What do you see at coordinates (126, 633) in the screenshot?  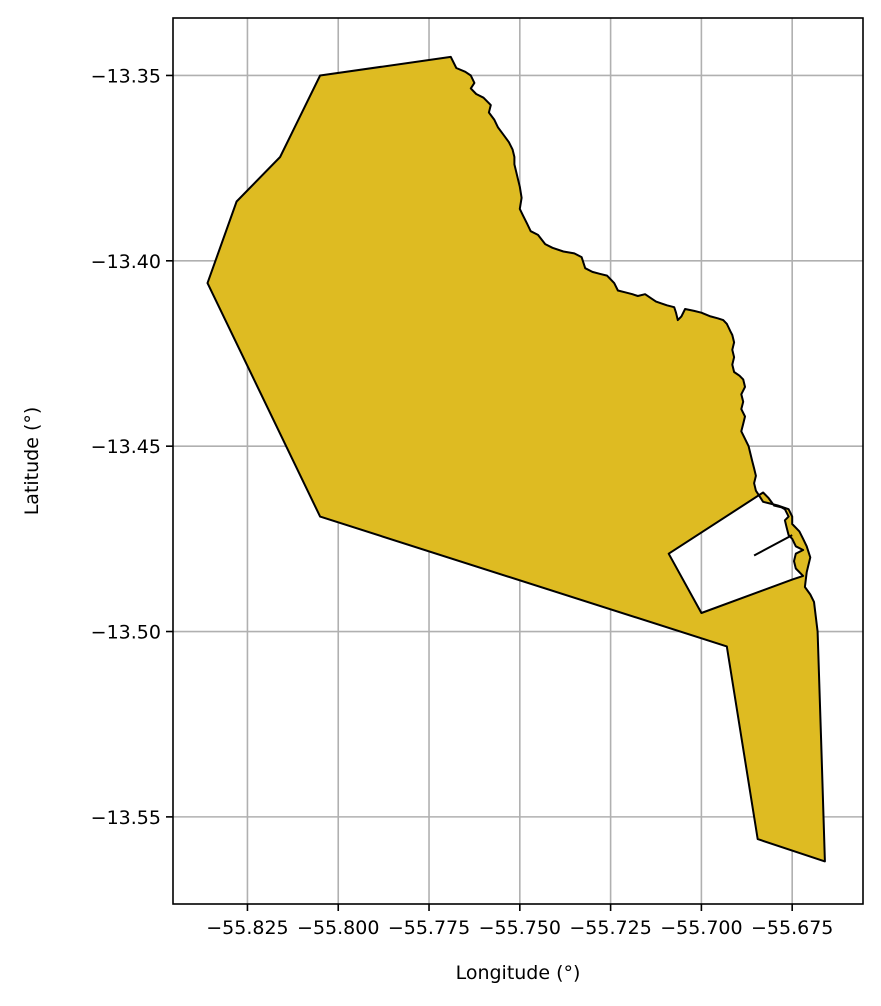 I see `y-tick-label: −13.50` at bounding box center [126, 633].